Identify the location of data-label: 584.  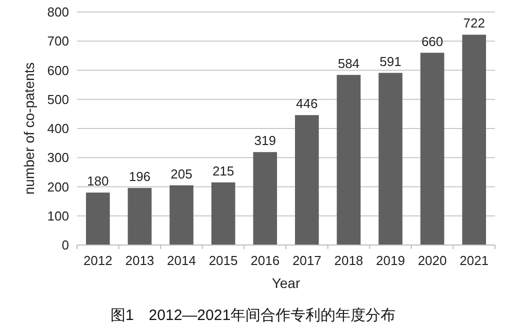
(349, 63).